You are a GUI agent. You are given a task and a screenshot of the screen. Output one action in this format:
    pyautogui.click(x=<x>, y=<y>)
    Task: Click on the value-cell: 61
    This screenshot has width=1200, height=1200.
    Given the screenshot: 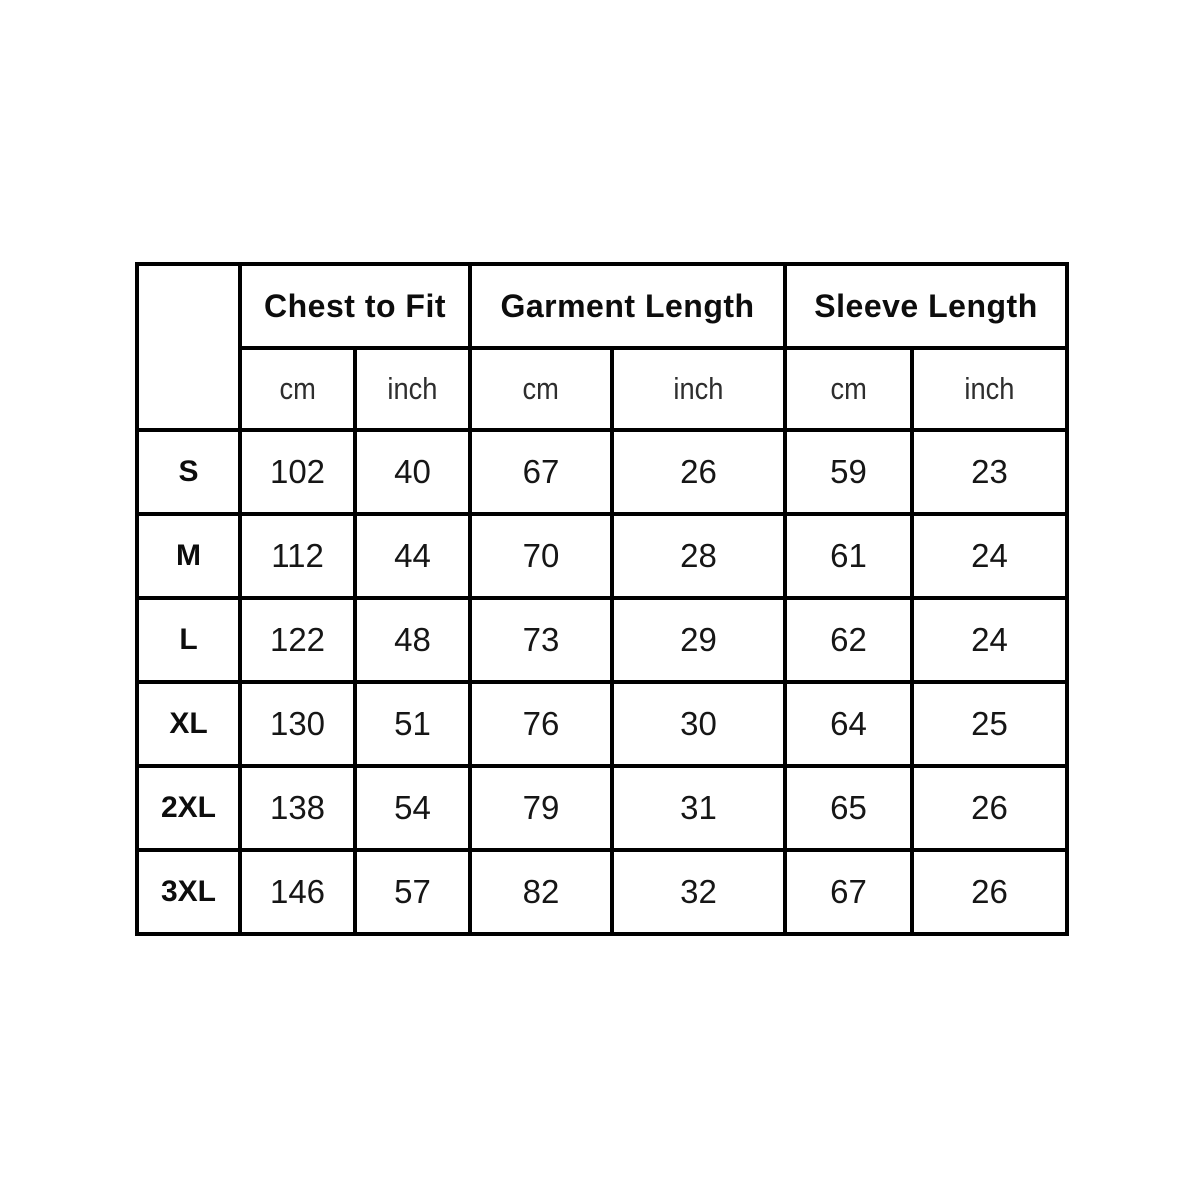 What is the action you would take?
    pyautogui.click(x=849, y=556)
    